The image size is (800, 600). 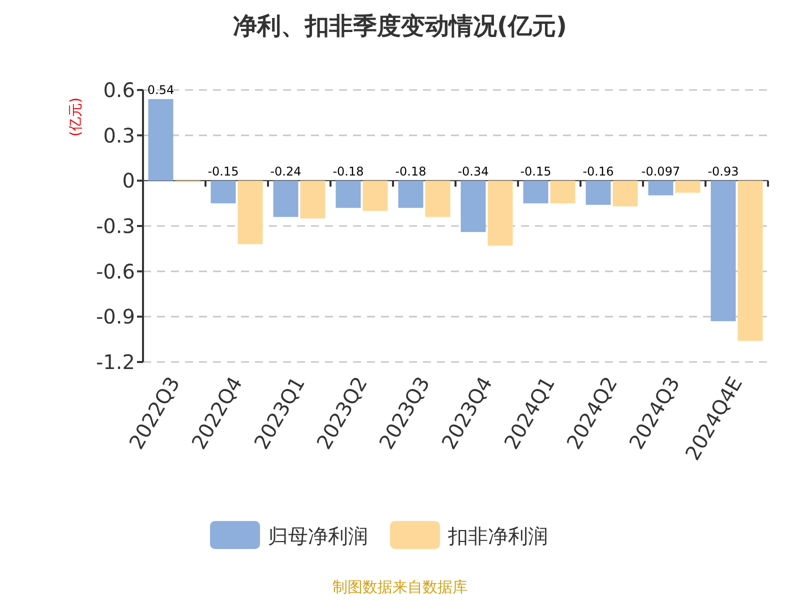 I want to click on data-label: -0.34, so click(x=473, y=171).